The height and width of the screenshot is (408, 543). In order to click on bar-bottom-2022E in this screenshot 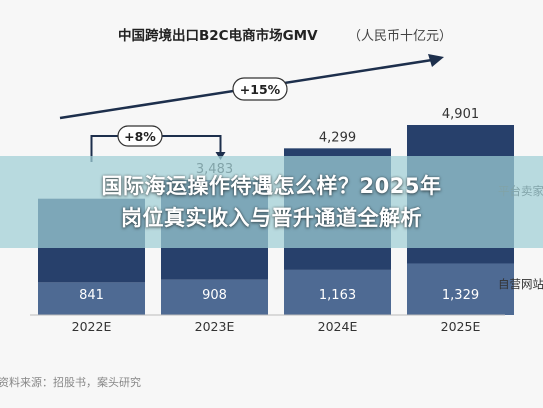, I will do `click(91, 298)`.